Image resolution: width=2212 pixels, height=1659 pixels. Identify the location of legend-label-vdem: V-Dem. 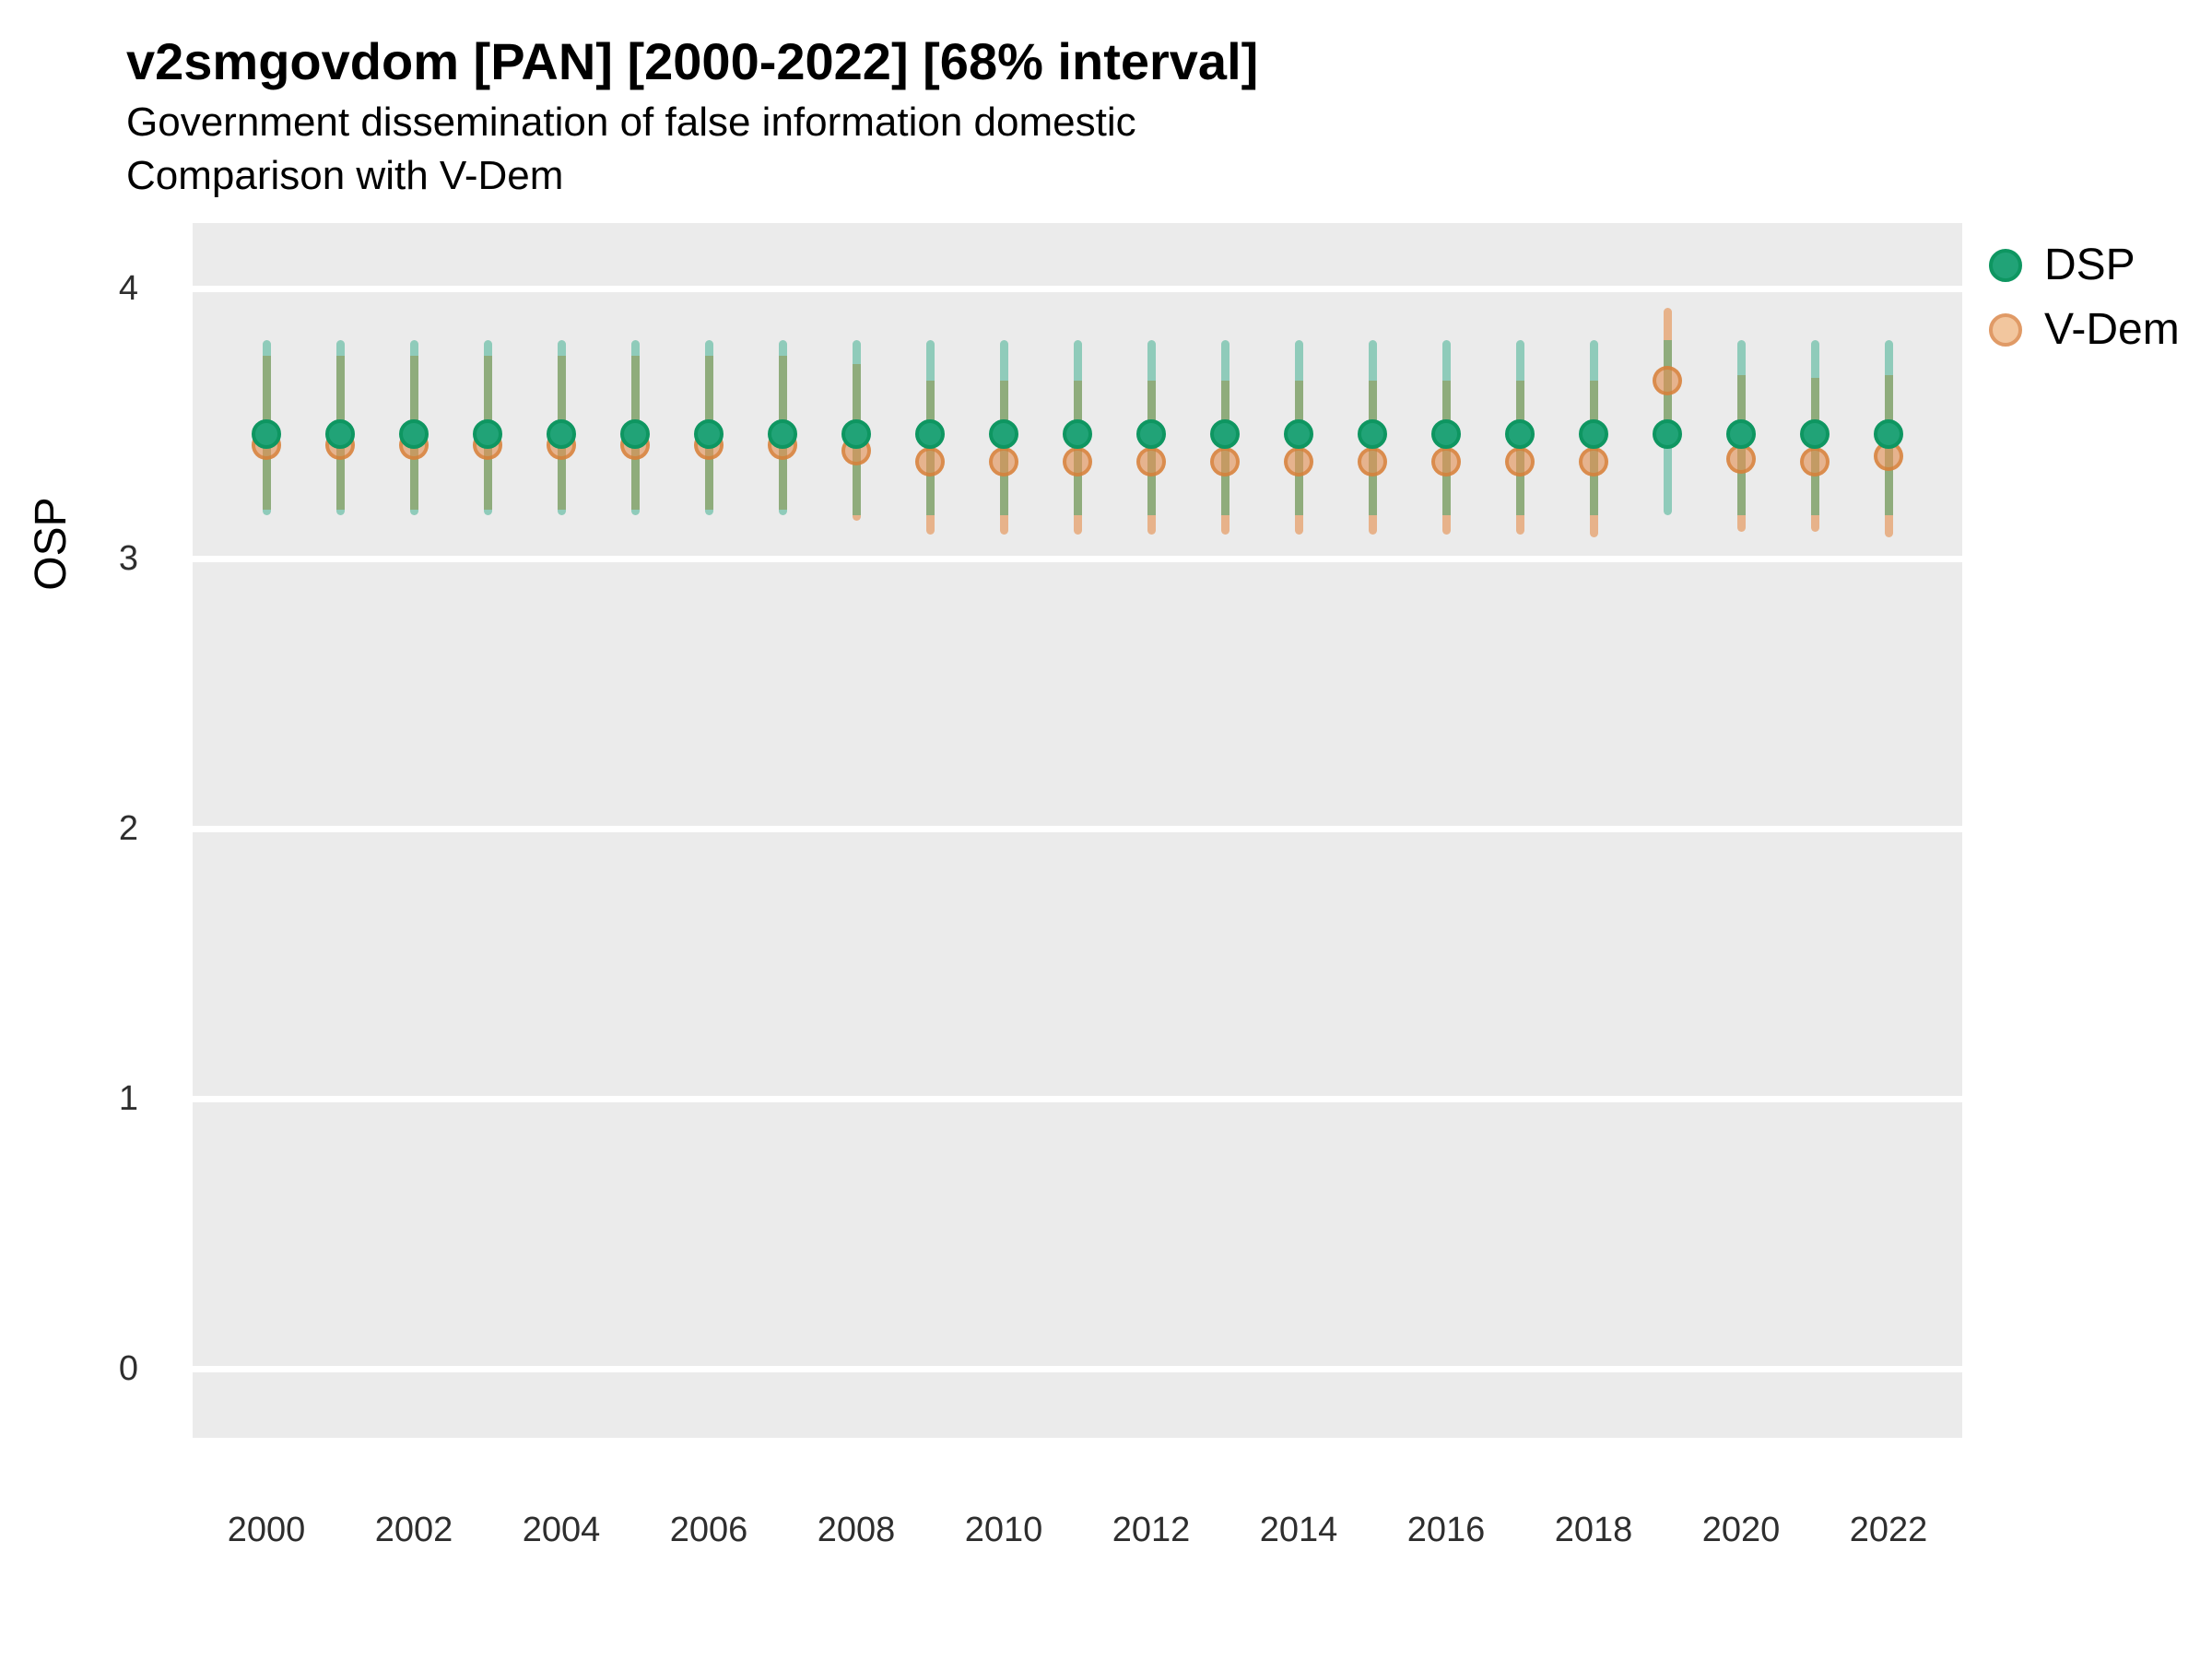
(2112, 329).